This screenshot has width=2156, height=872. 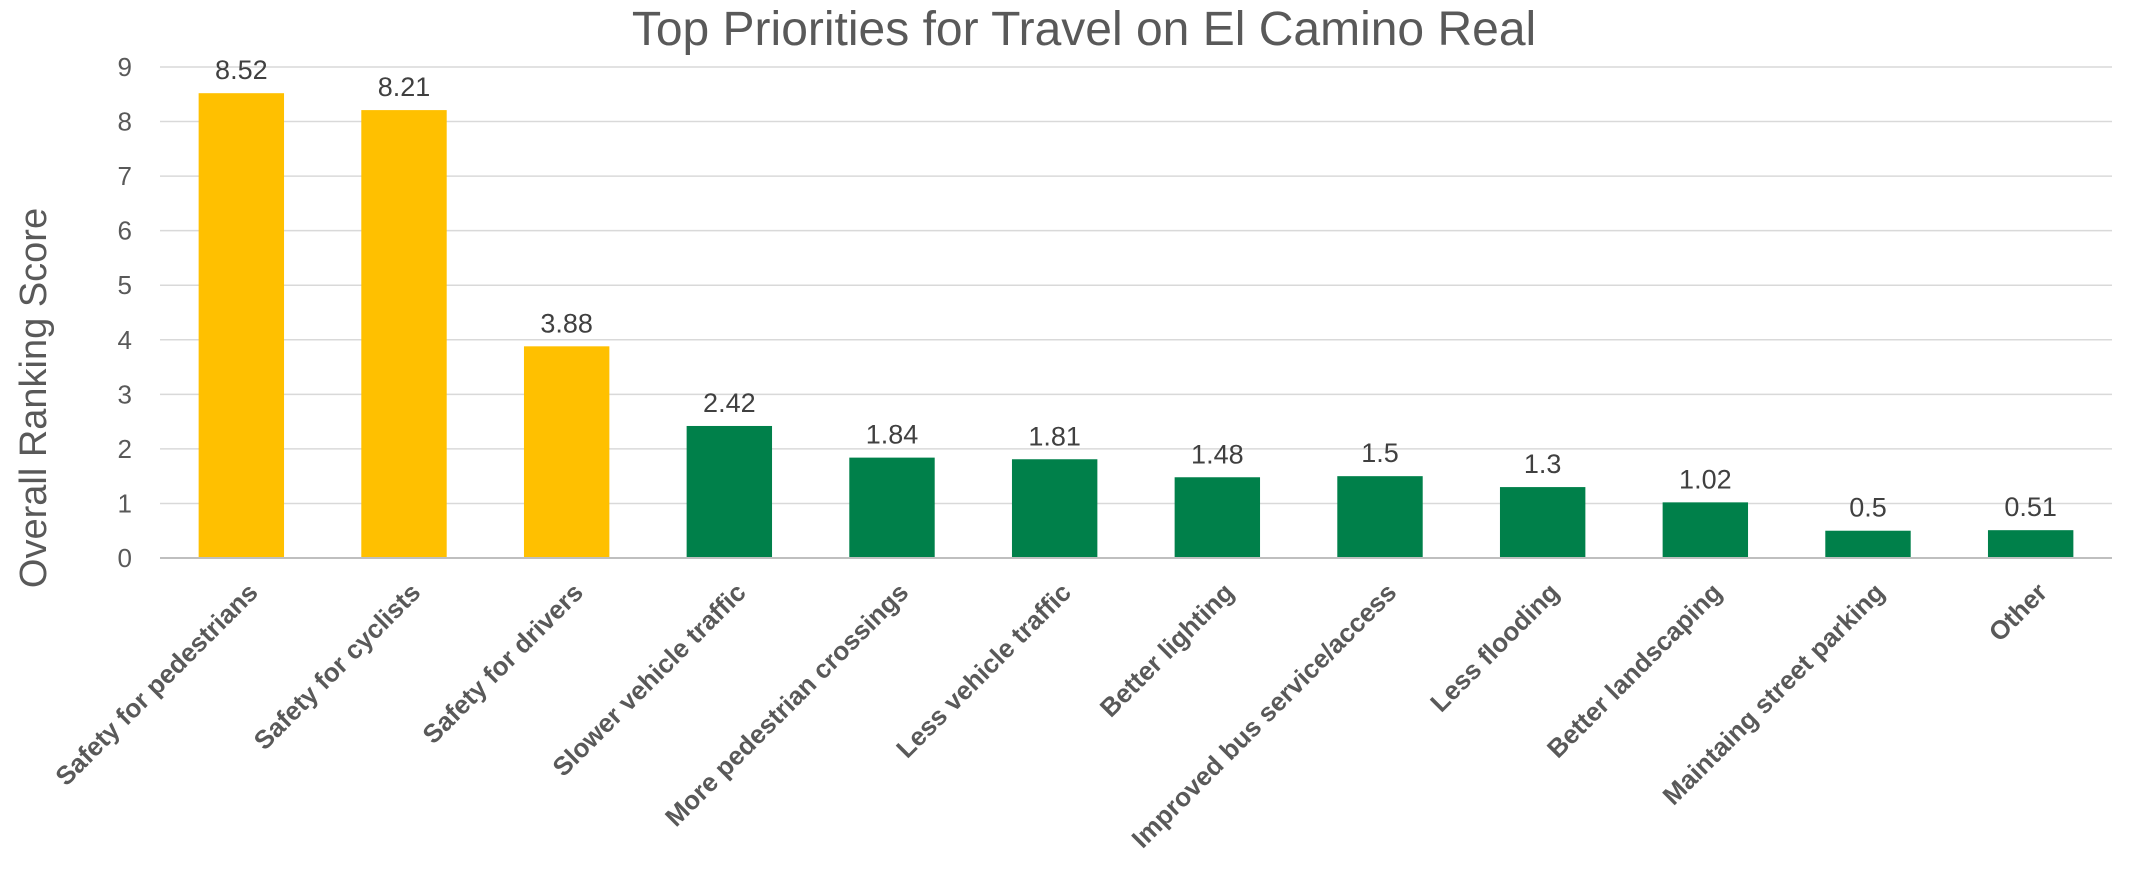 What do you see at coordinates (1705, 530) in the screenshot?
I see `bar-better-landscaping` at bounding box center [1705, 530].